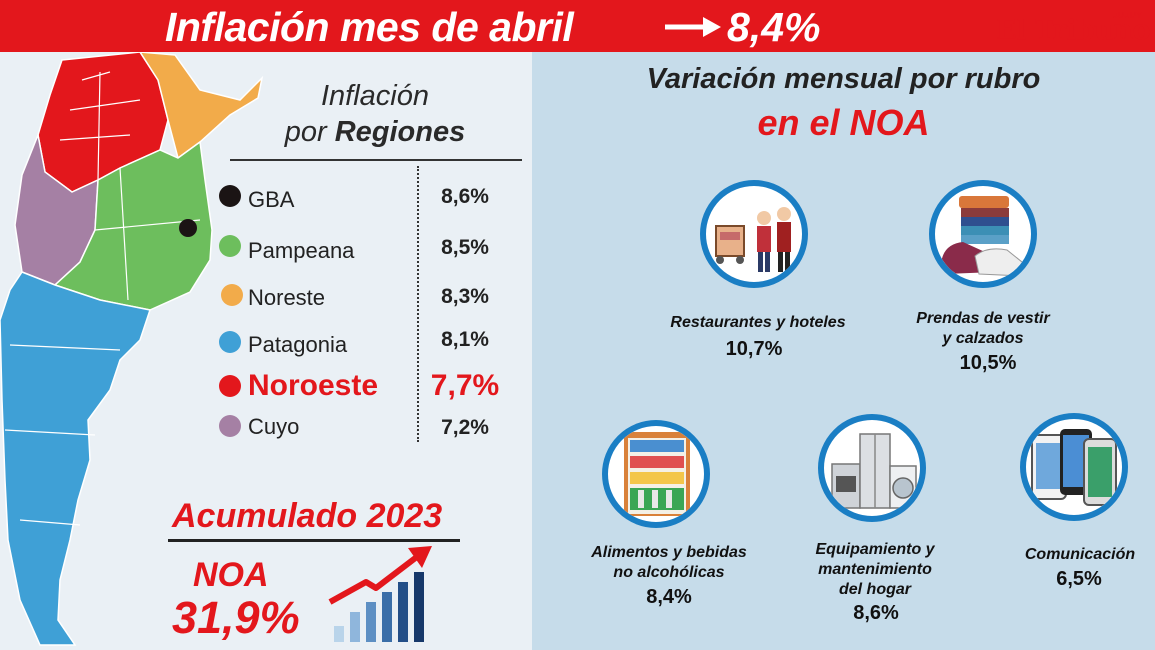  I want to click on category-label-line: Restaurantes y hoteles, so click(758, 322).